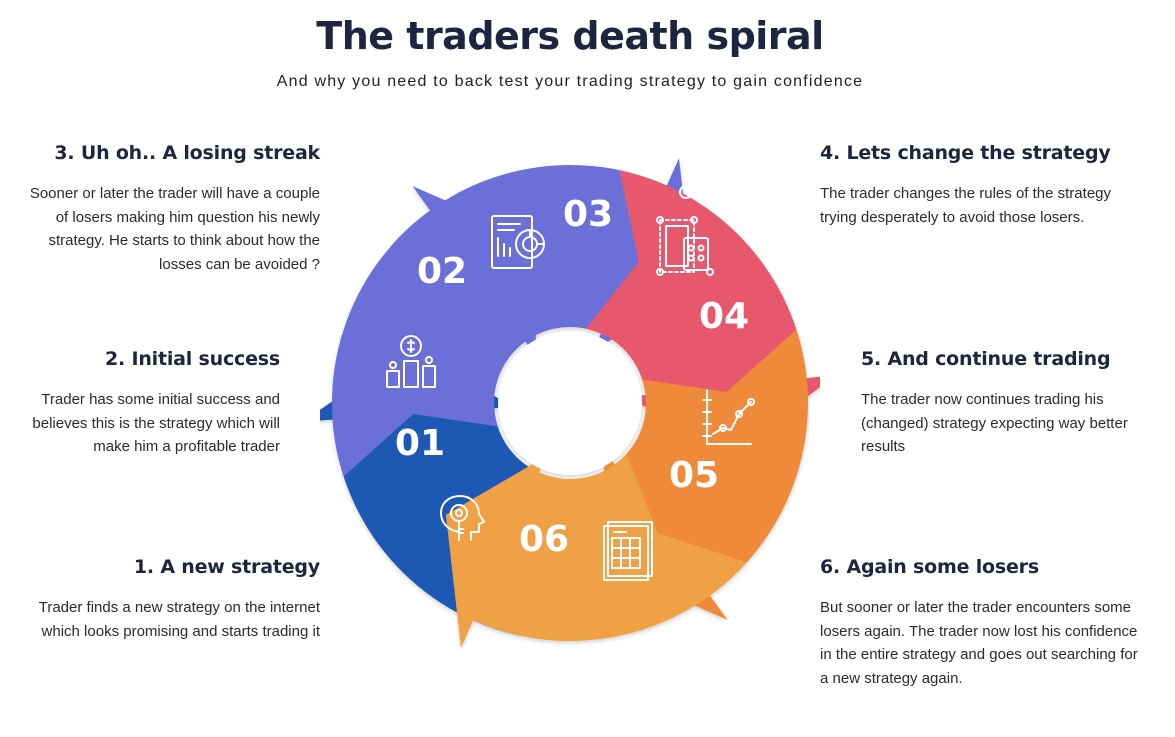  Describe the element at coordinates (724, 316) in the screenshot. I see `step-number-04: 04` at that location.